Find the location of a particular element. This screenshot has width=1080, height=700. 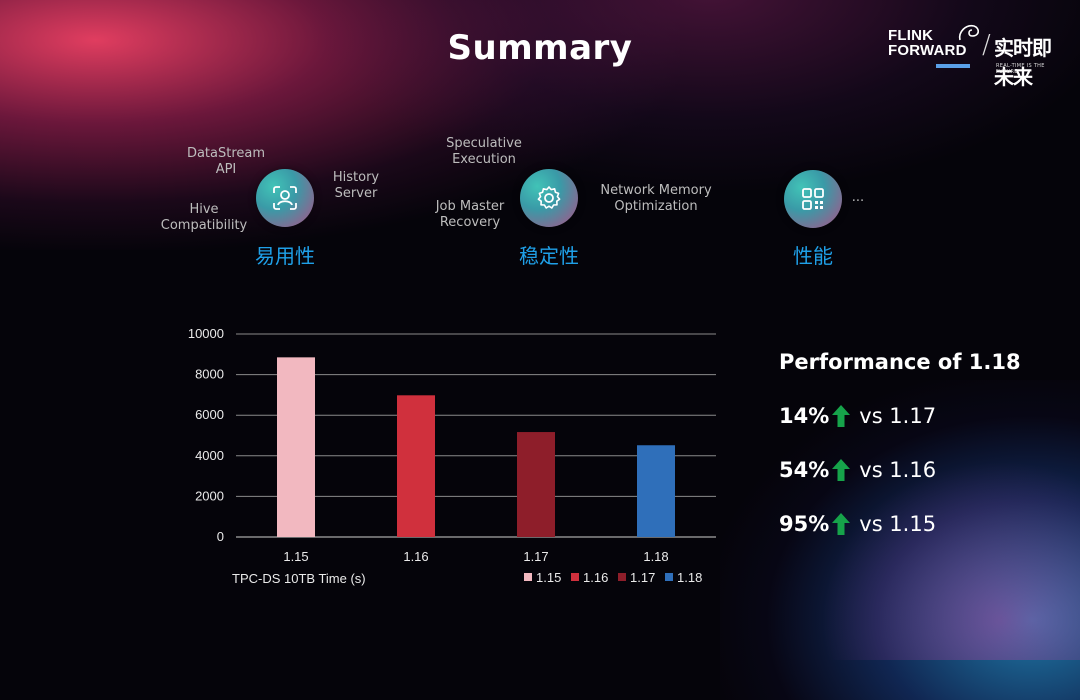

y-tick-label: 8000 is located at coordinates (209, 374).